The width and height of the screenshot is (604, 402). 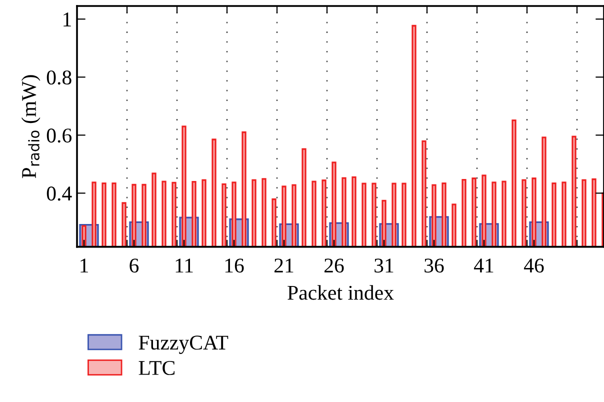 I want to click on x-tick-label: 31, so click(x=384, y=265).